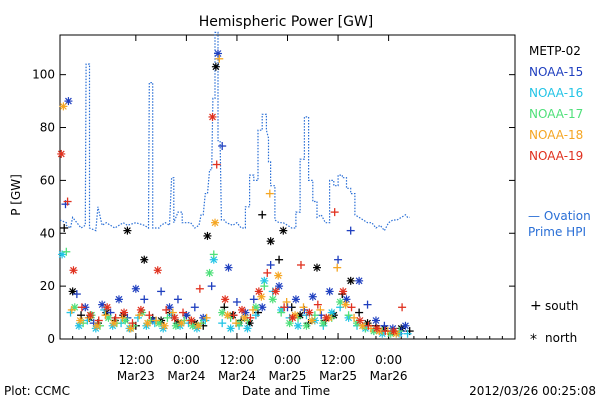 This screenshot has width=600, height=400. What do you see at coordinates (51, 339) in the screenshot?
I see `y-tick-label: 0` at bounding box center [51, 339].